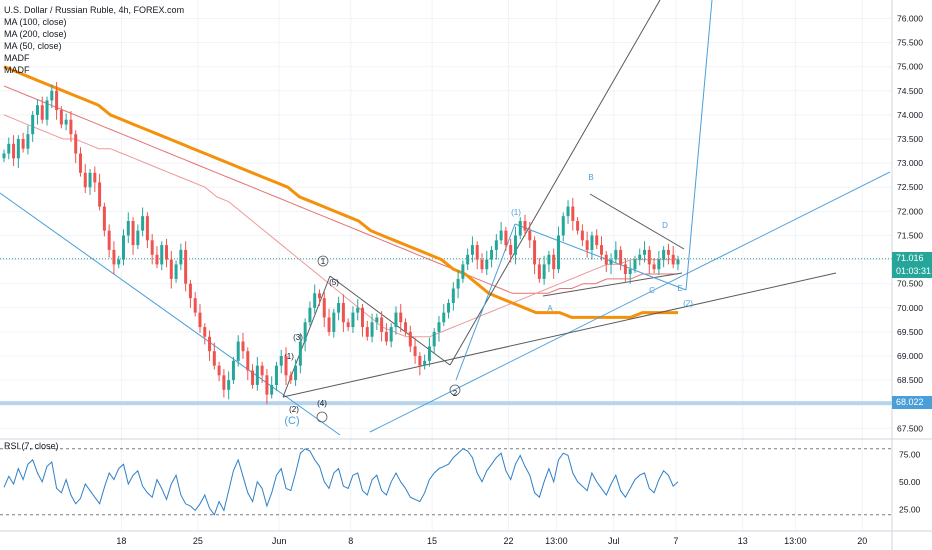 This screenshot has height=550, width=932. What do you see at coordinates (31, 446) in the screenshot?
I see `rsi-legend: RSI (7, close)` at bounding box center [31, 446].